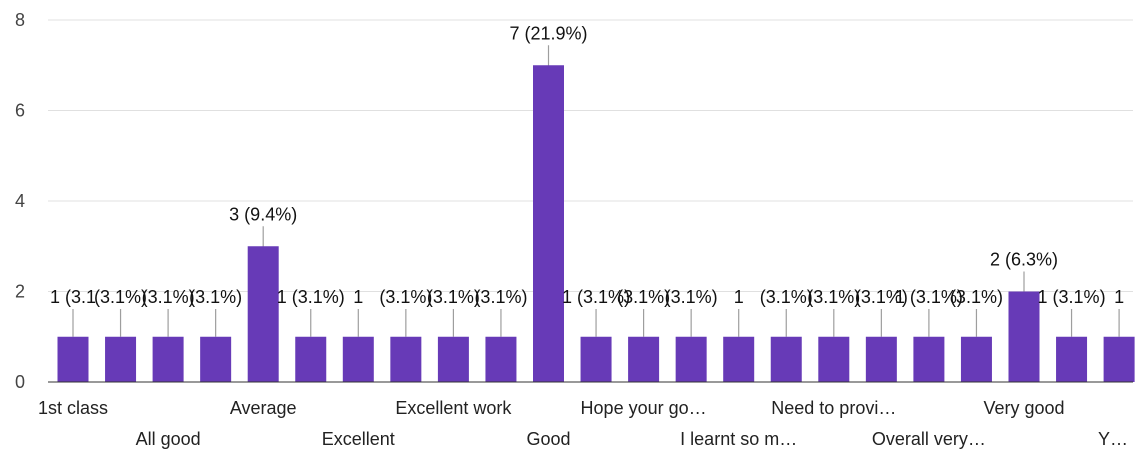 The height and width of the screenshot is (453, 1135). What do you see at coordinates (548, 33) in the screenshot?
I see `data-label: 7 (21.9%)` at bounding box center [548, 33].